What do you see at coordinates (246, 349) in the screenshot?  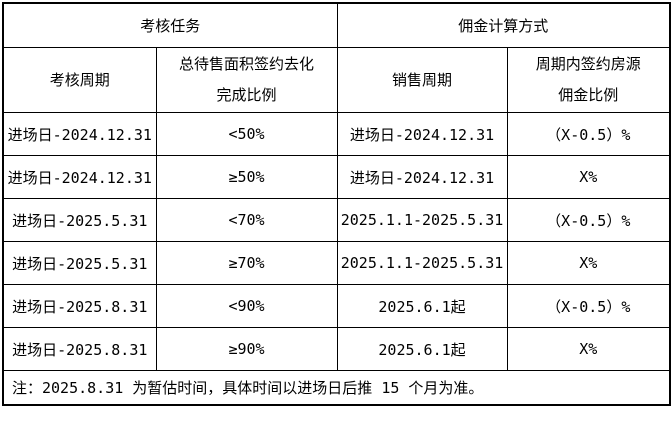 I see `cell-completion-ratio: ≥90%` at bounding box center [246, 349].